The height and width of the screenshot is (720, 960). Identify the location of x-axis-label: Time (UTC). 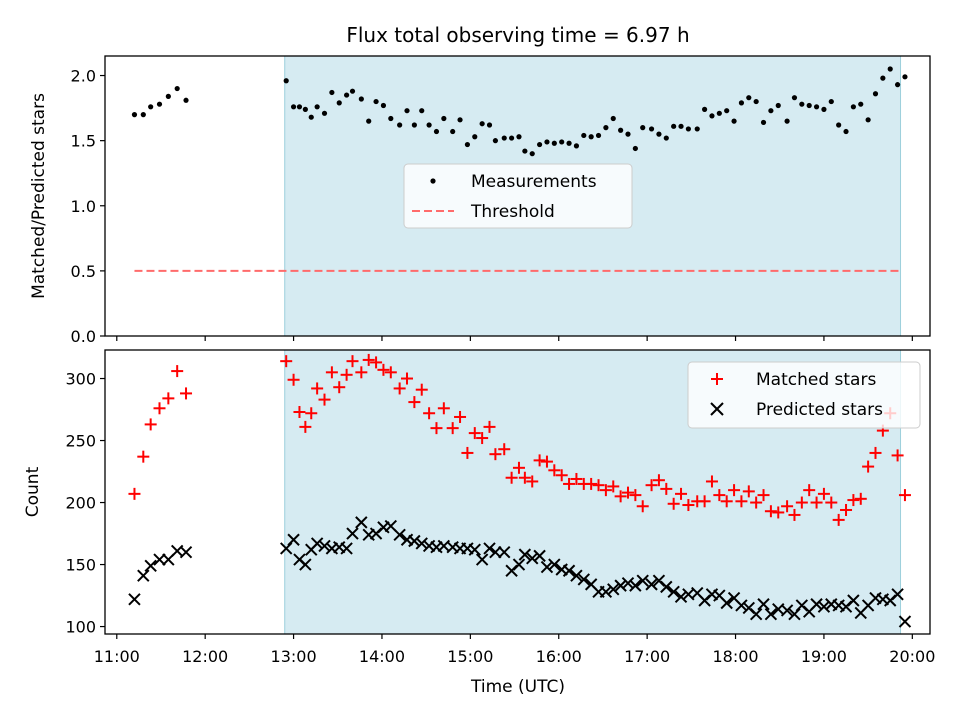
(517, 687).